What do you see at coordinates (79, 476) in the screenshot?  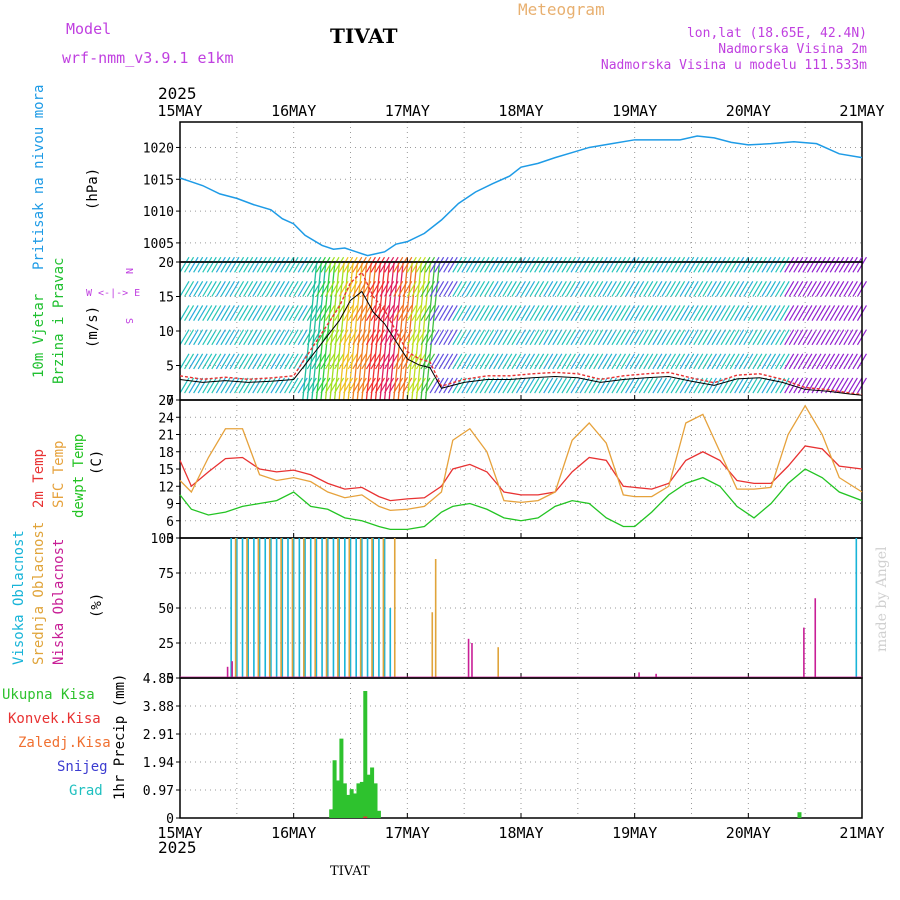 I see `temp-label-c: dewpt Temp` at bounding box center [79, 476].